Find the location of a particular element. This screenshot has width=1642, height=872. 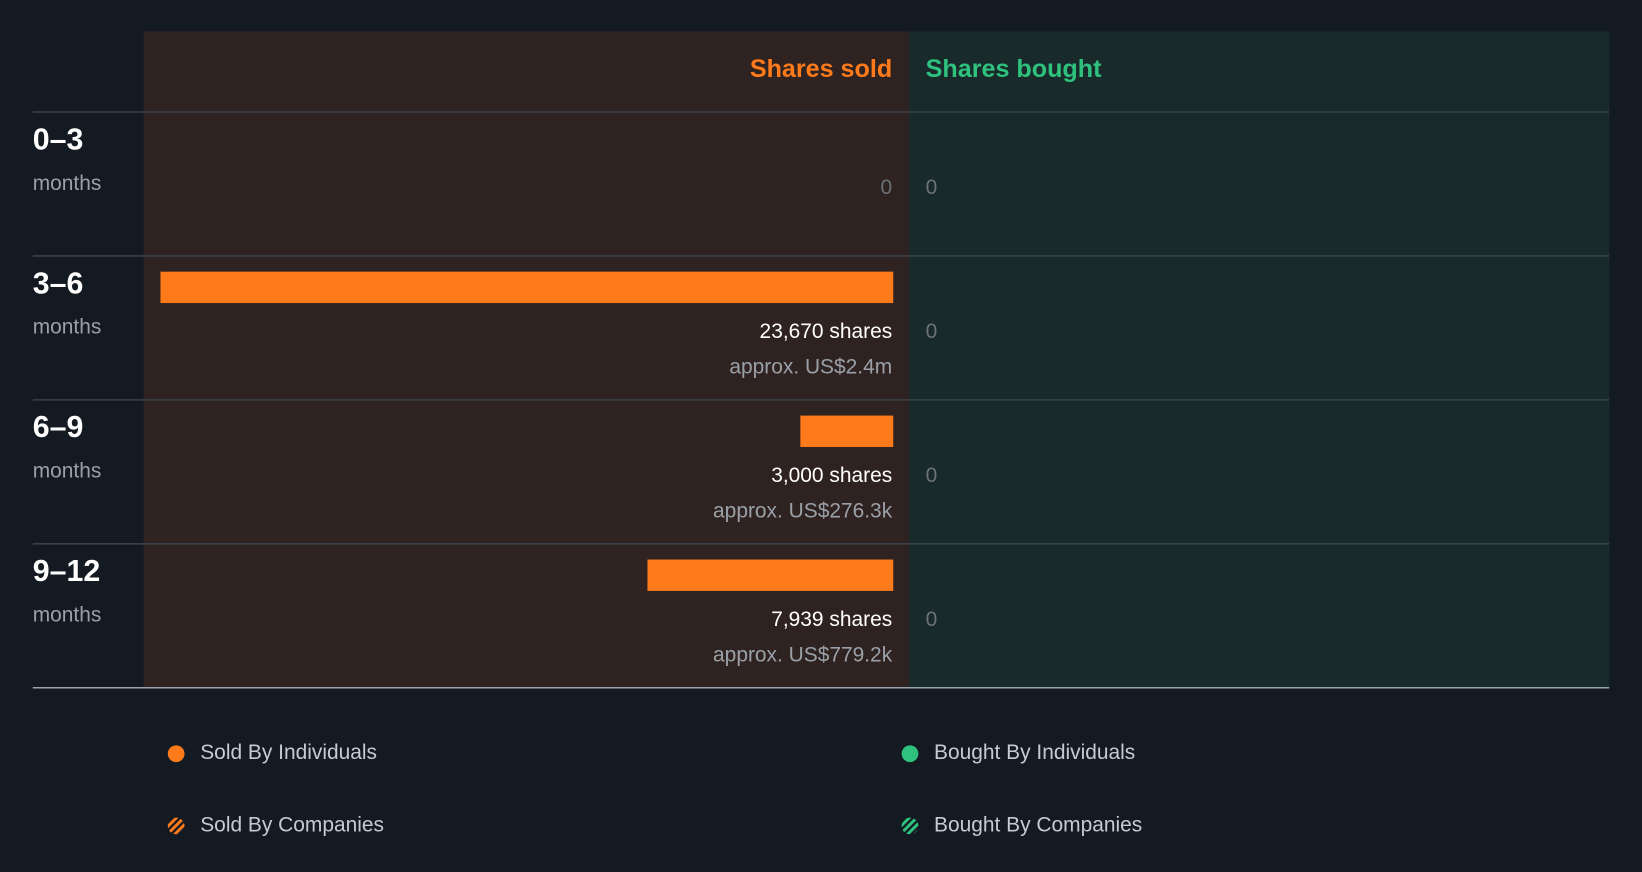

value-label: 7,939 shares is located at coordinates (831, 619).